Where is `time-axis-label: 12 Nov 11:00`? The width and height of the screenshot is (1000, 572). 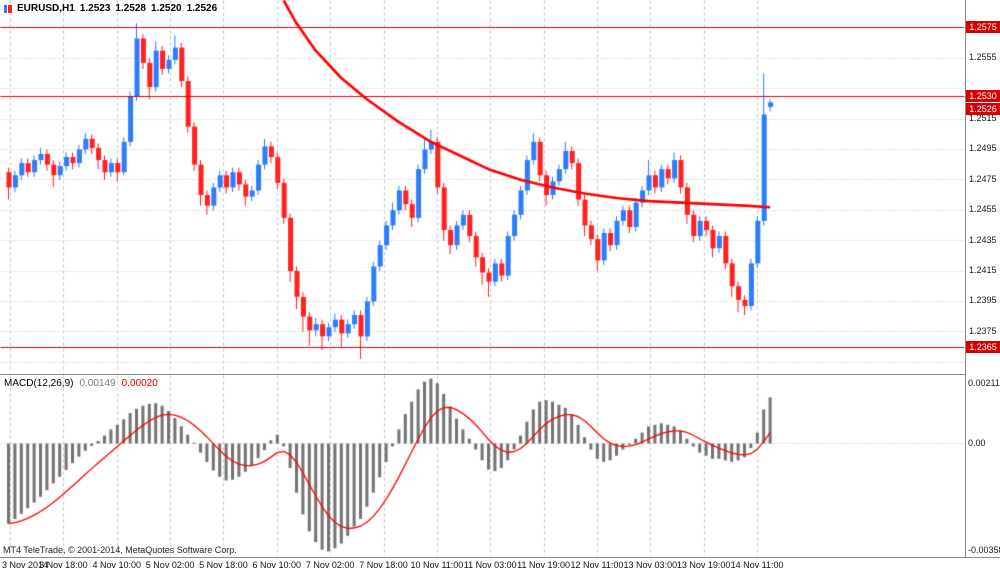
time-axis-label: 12 Nov 11:00 is located at coordinates (597, 565).